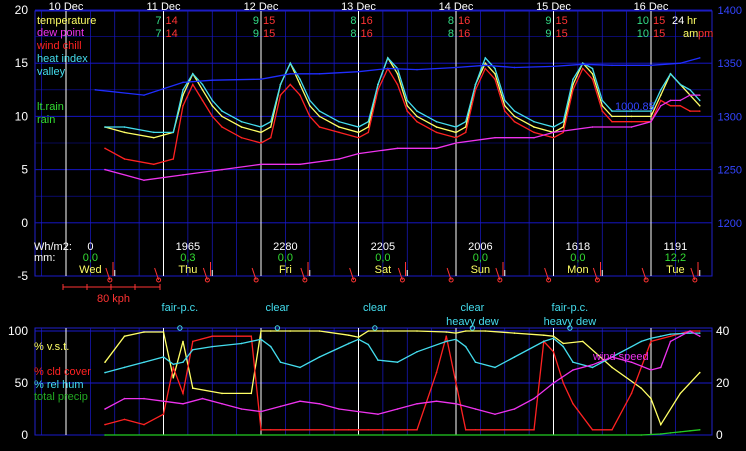  Describe the element at coordinates (59, 46) in the screenshot. I see `legend-wind-chill: wind chill` at that location.